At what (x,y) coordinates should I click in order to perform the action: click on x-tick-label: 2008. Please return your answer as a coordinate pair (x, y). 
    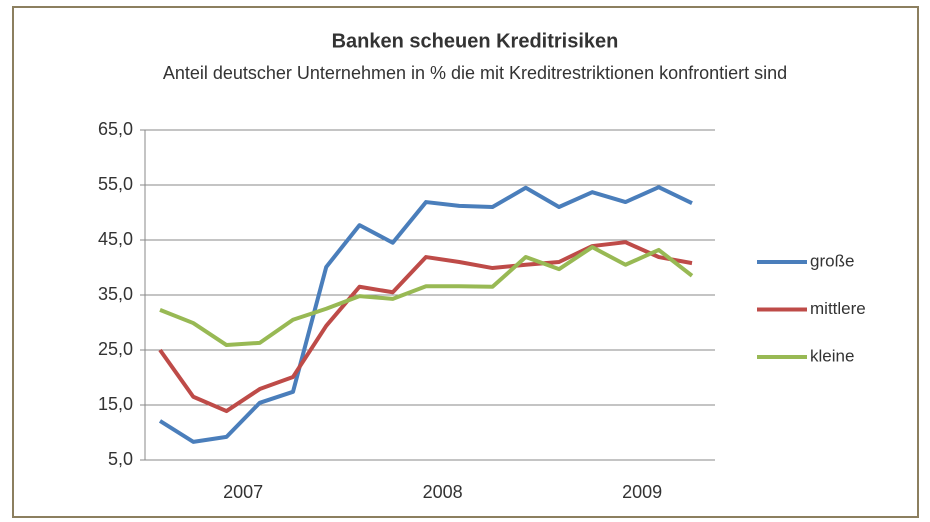
    Looking at the image, I should click on (443, 492).